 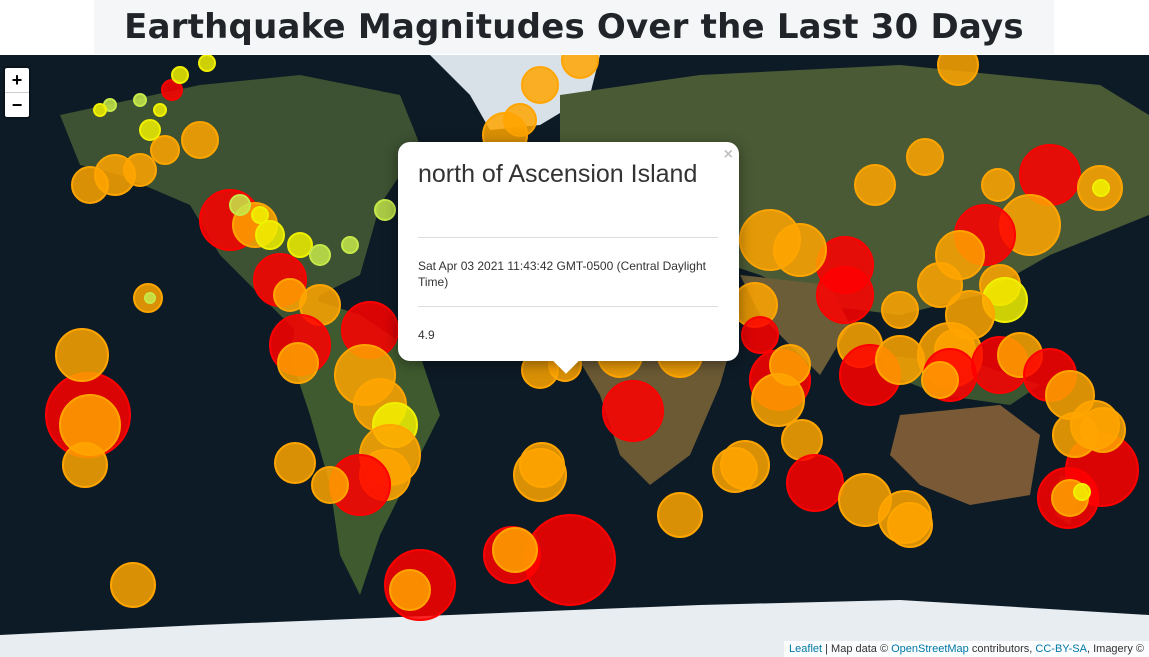 What do you see at coordinates (1002, 649) in the screenshot?
I see `attribution-text-2: contributors,` at bounding box center [1002, 649].